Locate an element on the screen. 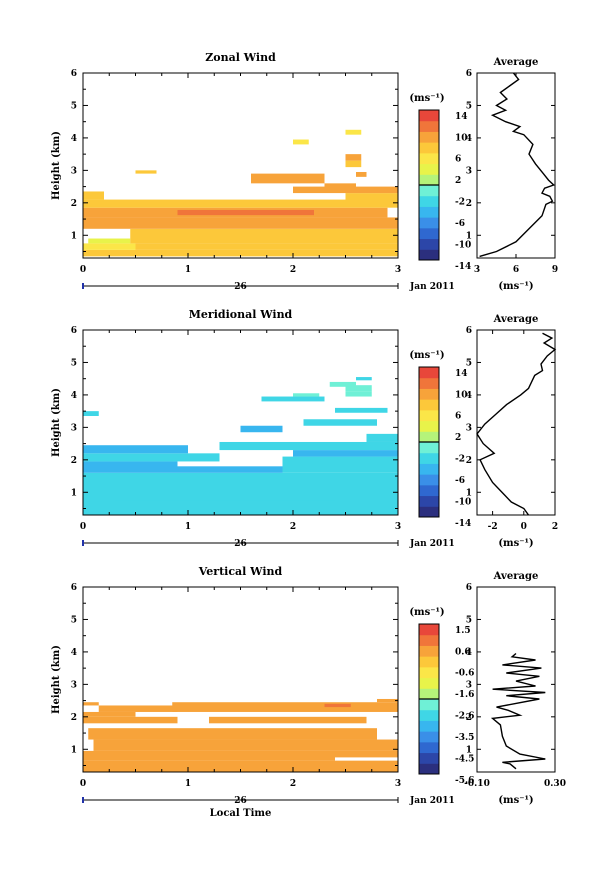 The height and width of the screenshot is (872, 616). colorbar-tick-label: -2.6 is located at coordinates (464, 717).